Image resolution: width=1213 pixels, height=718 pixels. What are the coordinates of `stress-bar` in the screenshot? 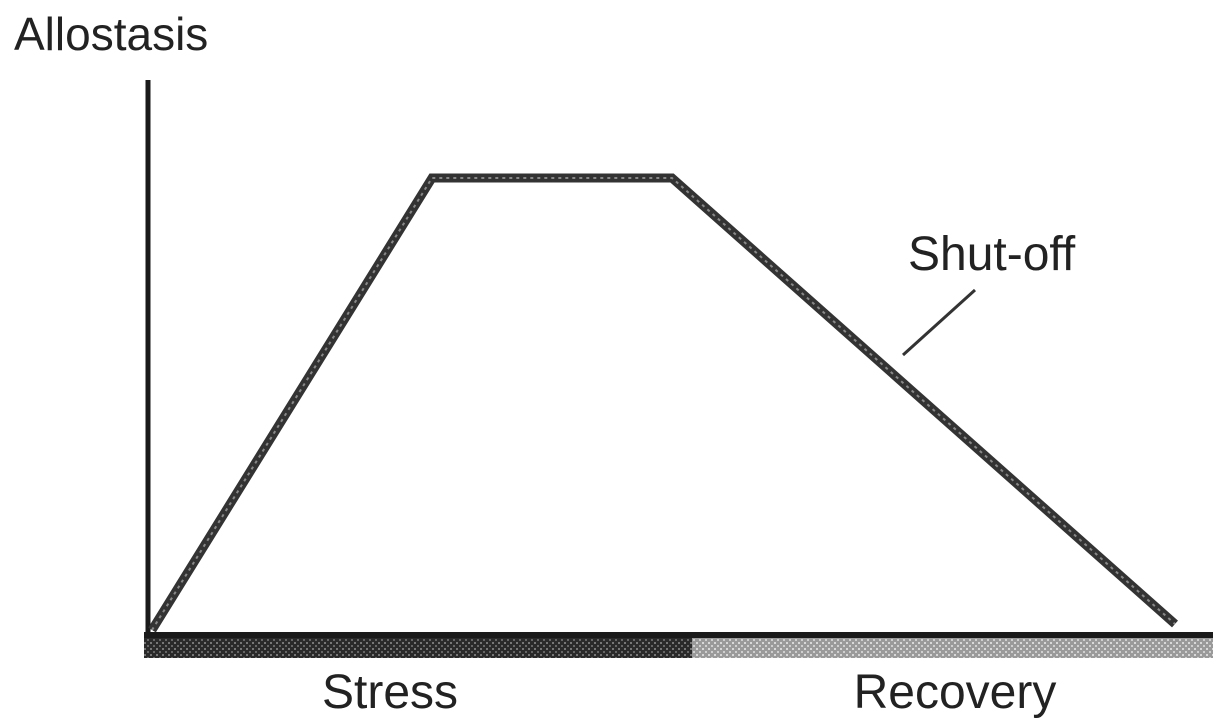 It's located at (418, 648).